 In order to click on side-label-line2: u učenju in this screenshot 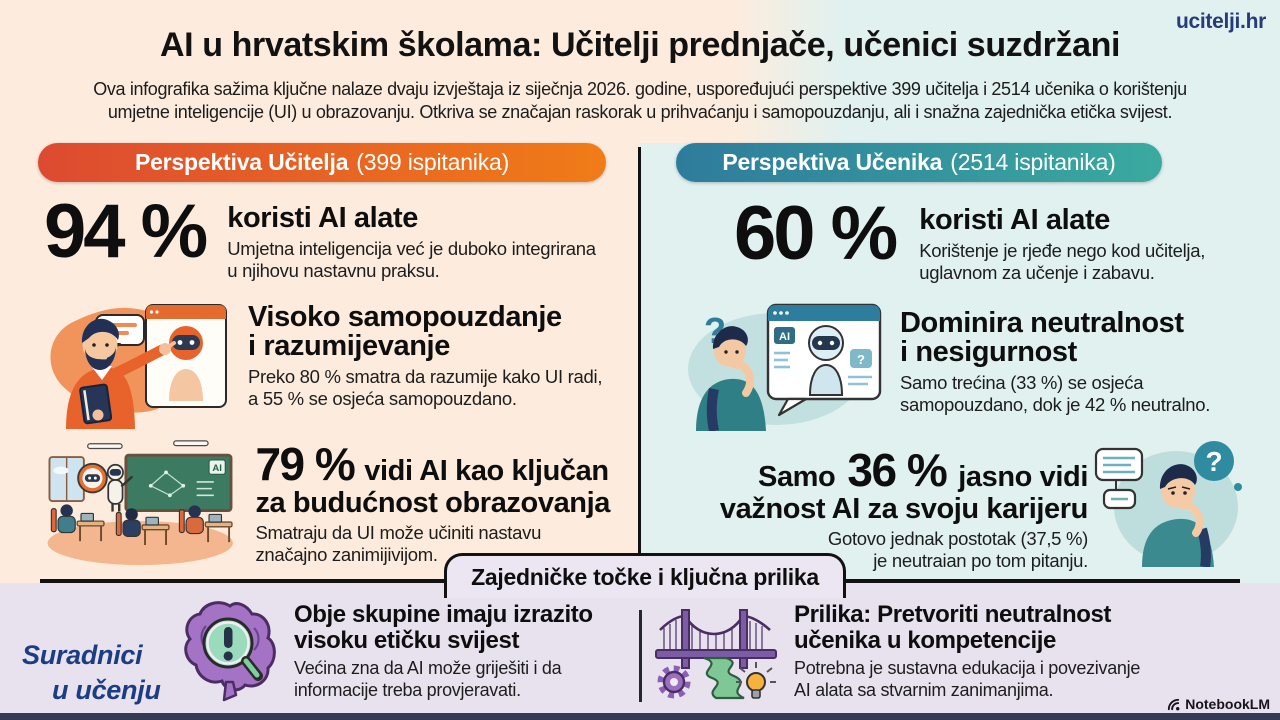, I will do `click(106, 690)`.